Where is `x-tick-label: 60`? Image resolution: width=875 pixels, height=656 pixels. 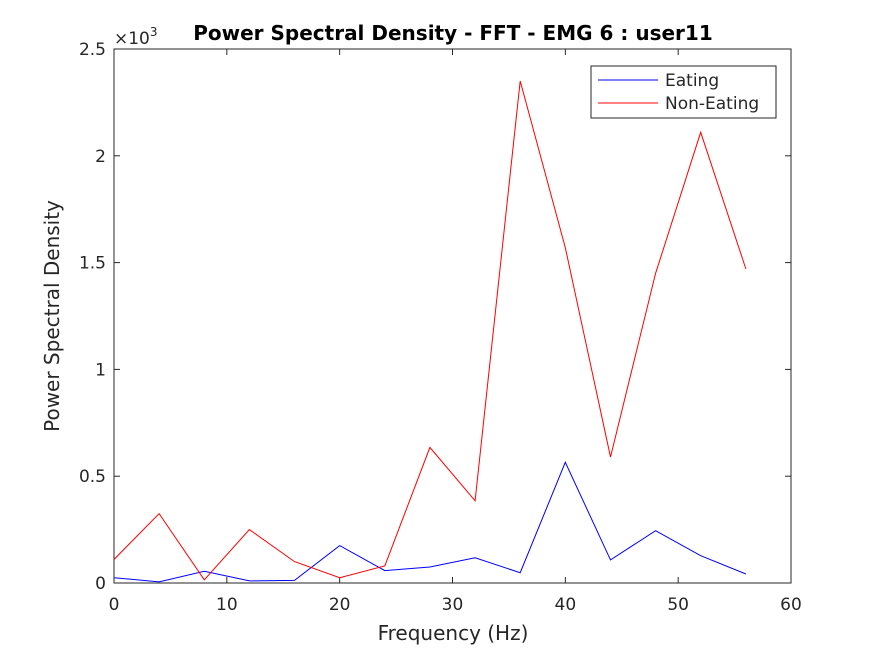 x-tick-label: 60 is located at coordinates (791, 605).